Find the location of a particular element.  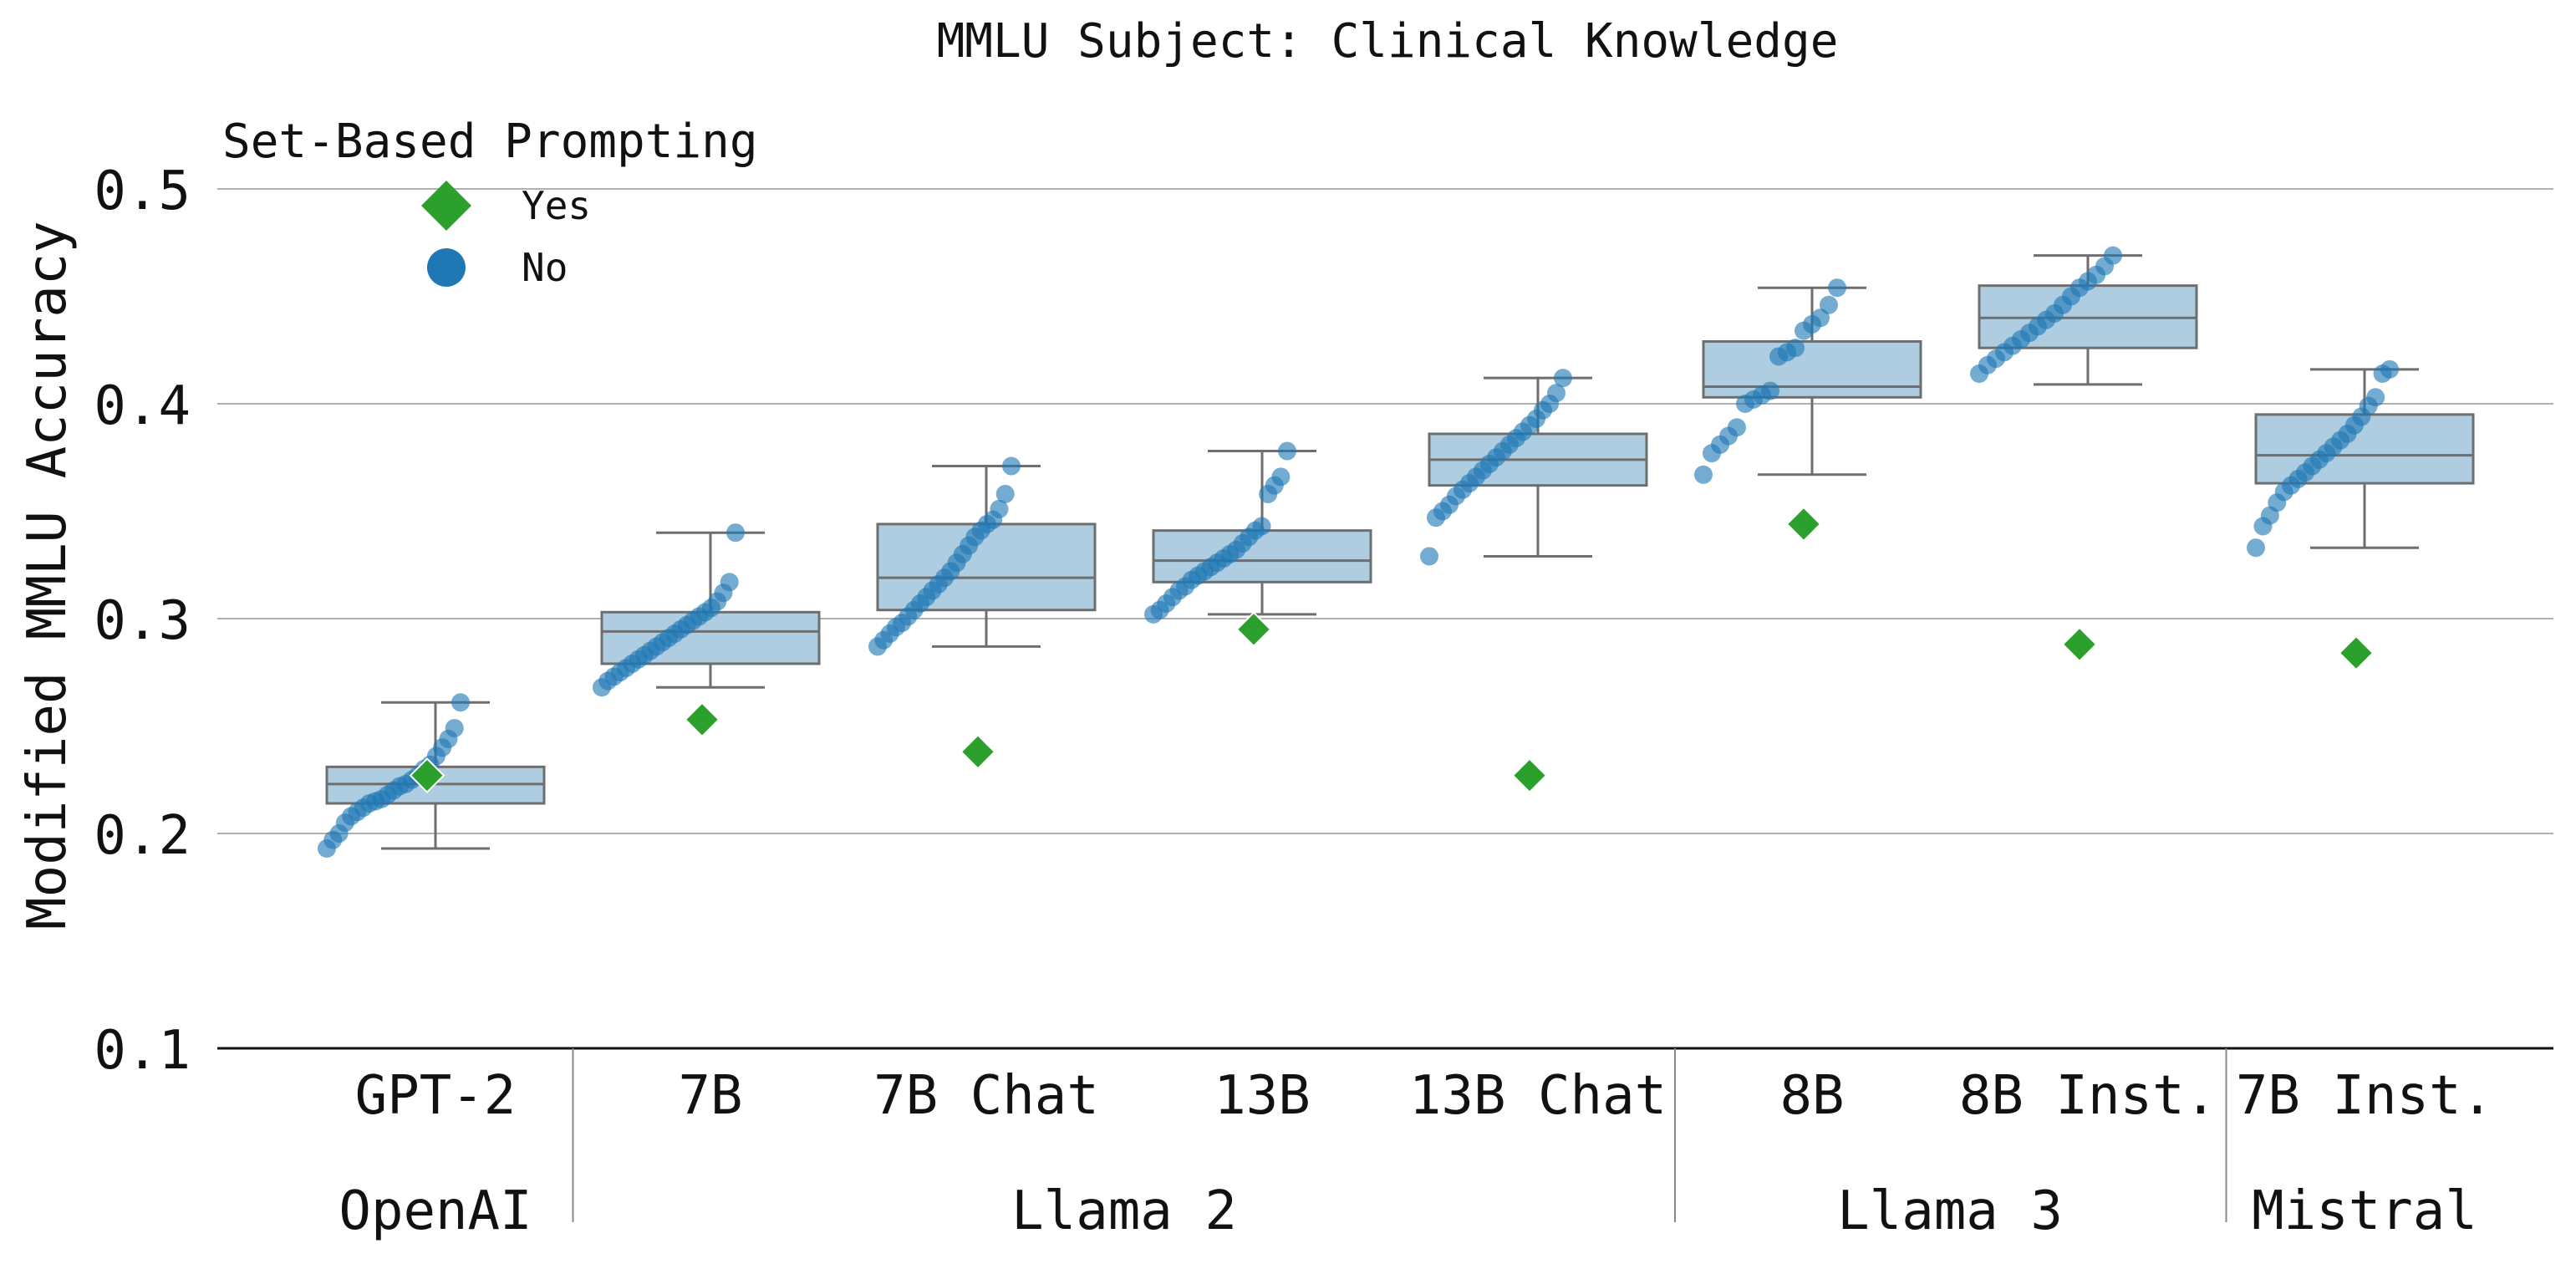

x-tick-label: 8B Inst. is located at coordinates (2088, 1096).